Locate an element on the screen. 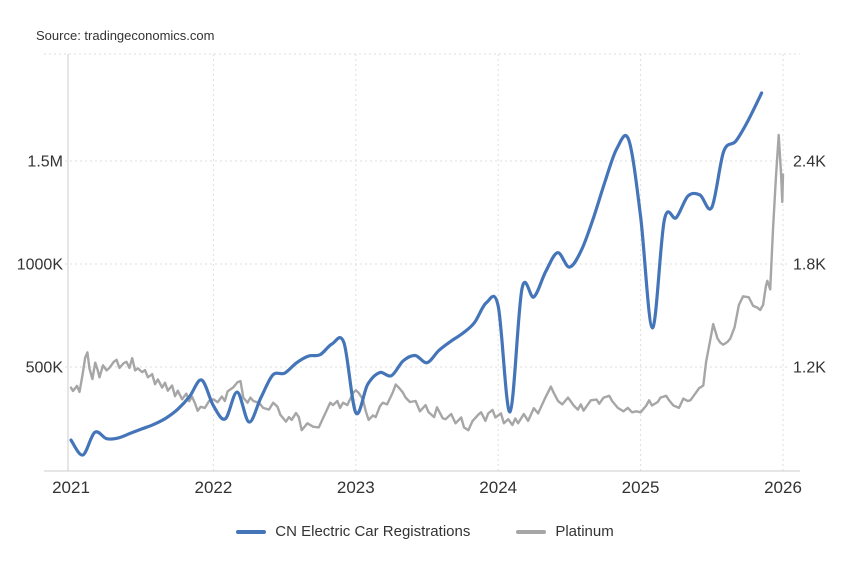 The width and height of the screenshot is (850, 580). legend-item-cn-electric-car-registrations: CN Electric Car Registrations is located at coordinates (353, 531).